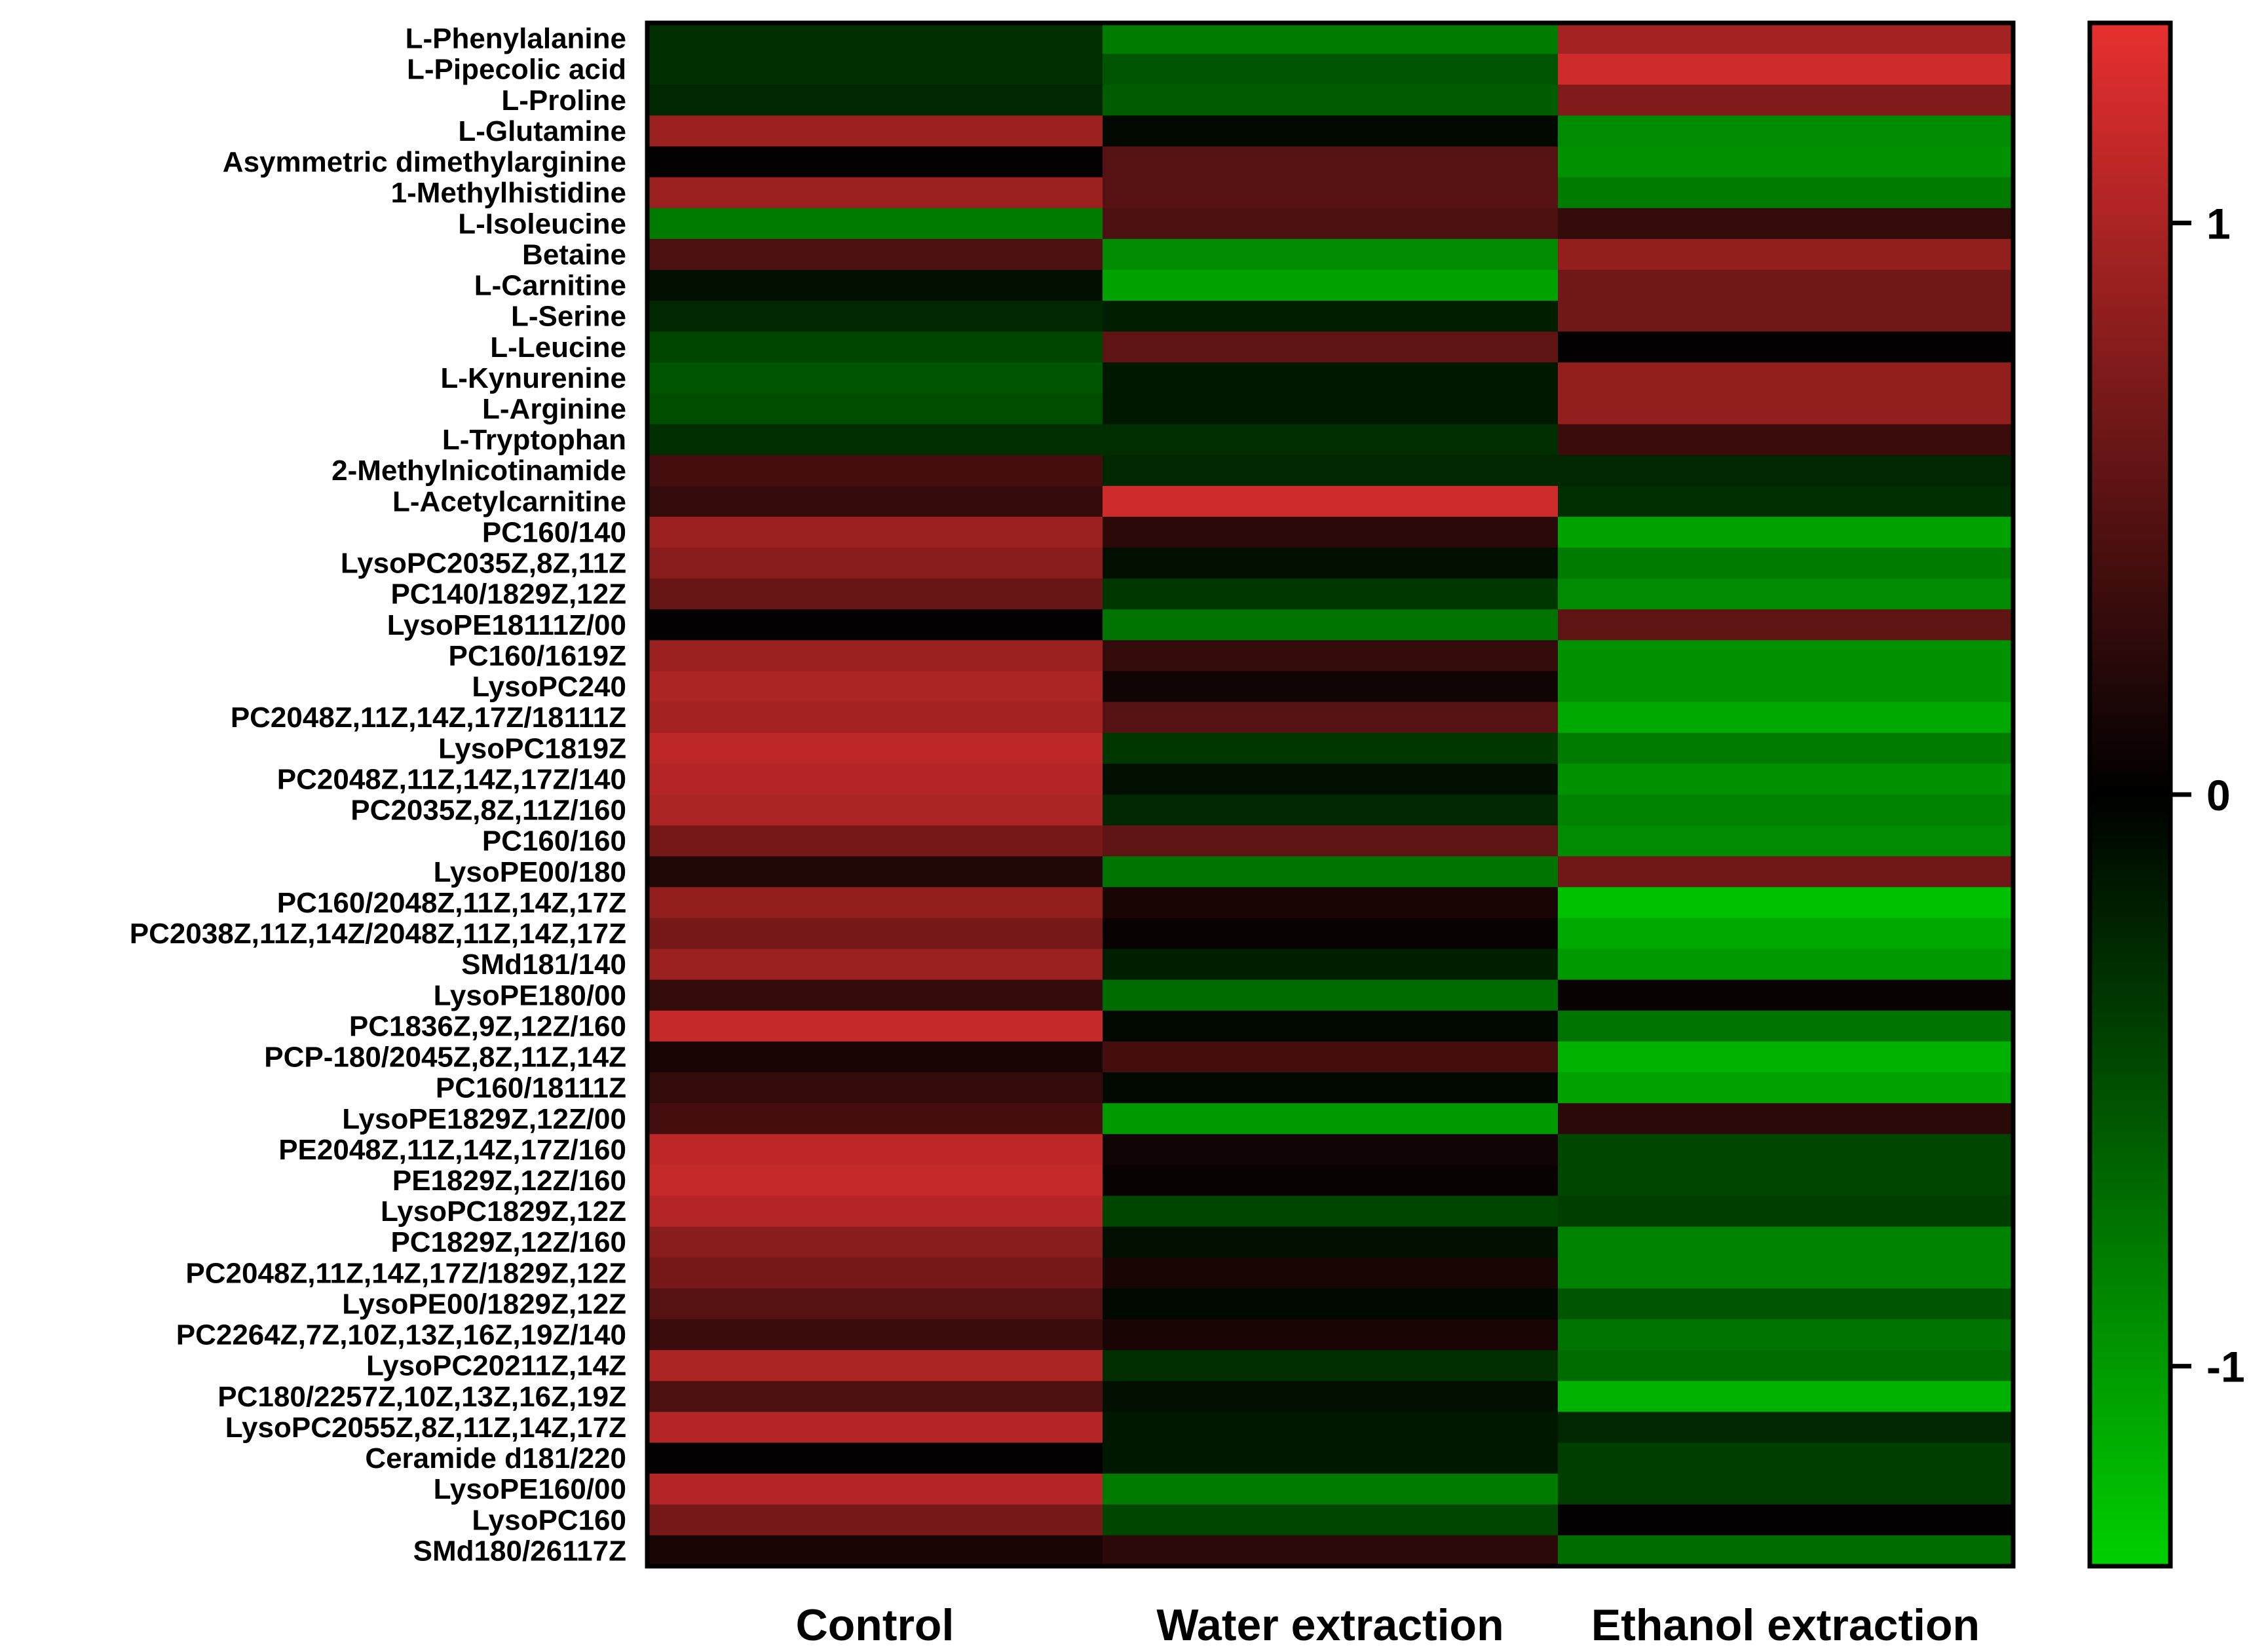 This screenshot has height=1652, width=2249. What do you see at coordinates (484, 1119) in the screenshot?
I see `row-label: LysoPE1829Z,12Z/00` at bounding box center [484, 1119].